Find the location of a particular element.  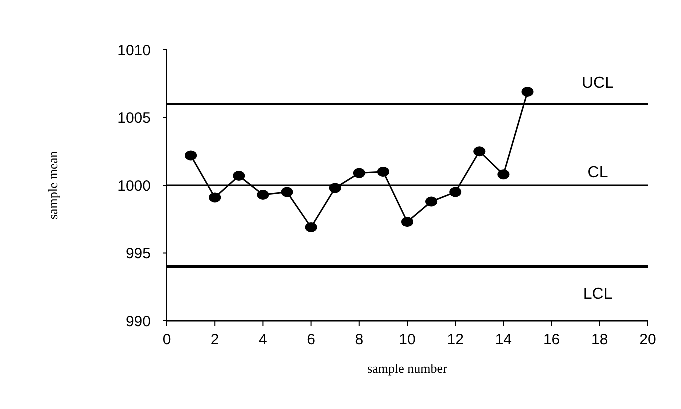

x-tick-label: 8 is located at coordinates (359, 340).